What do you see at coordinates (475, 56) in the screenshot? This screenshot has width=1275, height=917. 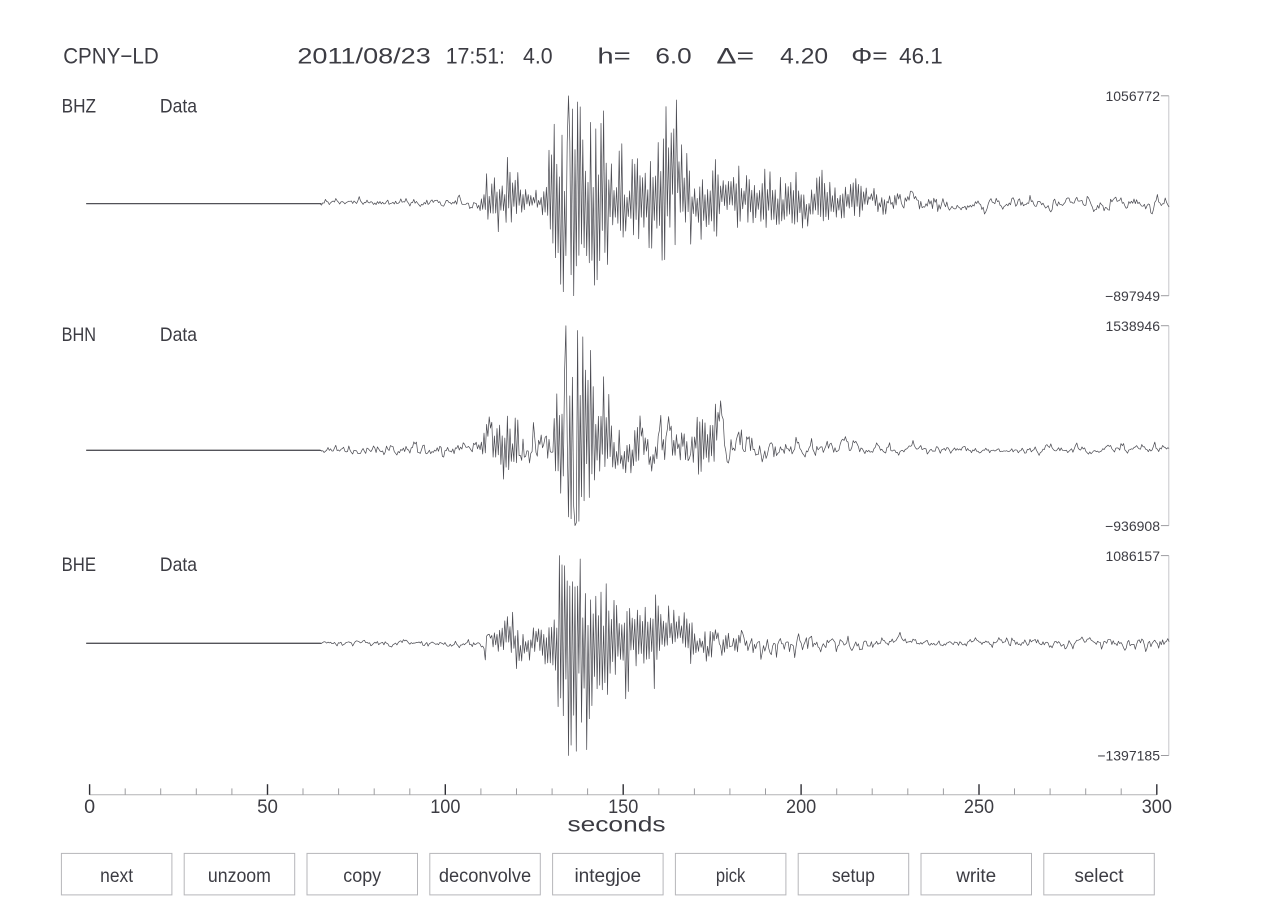 I see `svg-text: 17:51:` at bounding box center [475, 56].